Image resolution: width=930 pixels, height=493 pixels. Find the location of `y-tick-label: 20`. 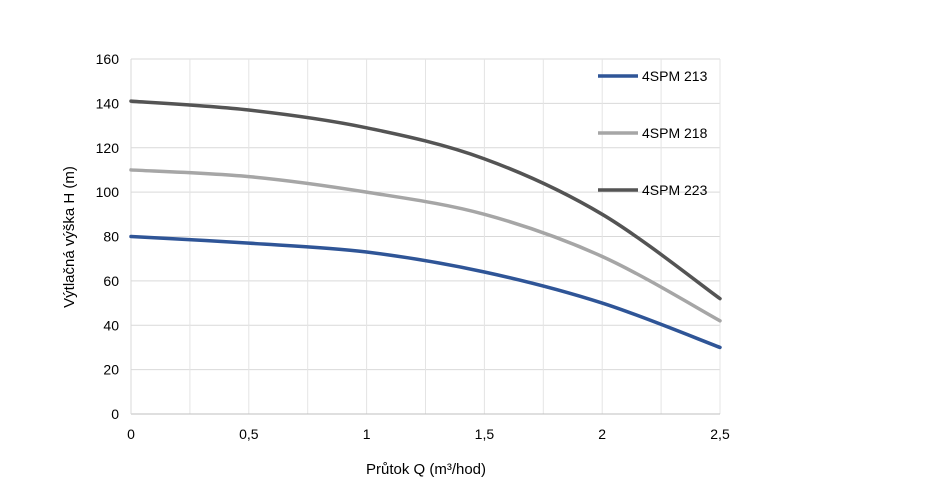

y-tick-label: 20 is located at coordinates (111, 370).